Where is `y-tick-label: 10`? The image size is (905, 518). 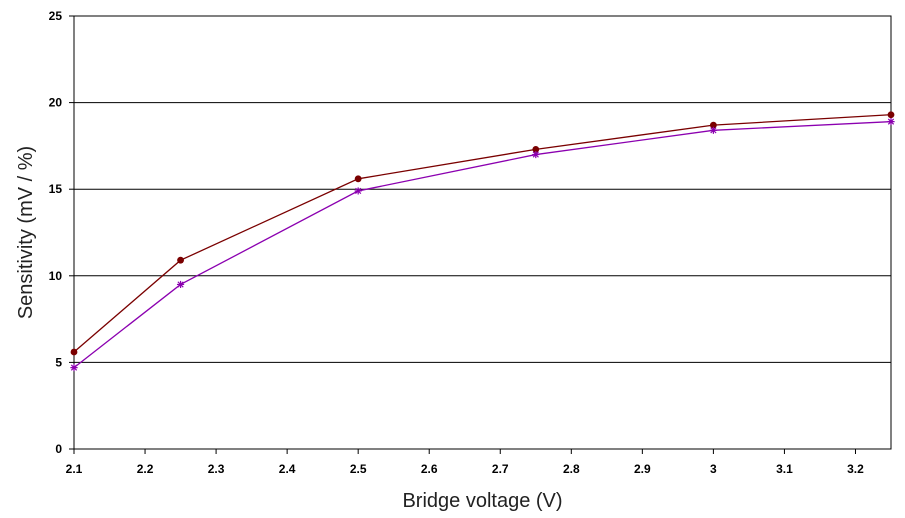 y-tick-label: 10 is located at coordinates (56, 276).